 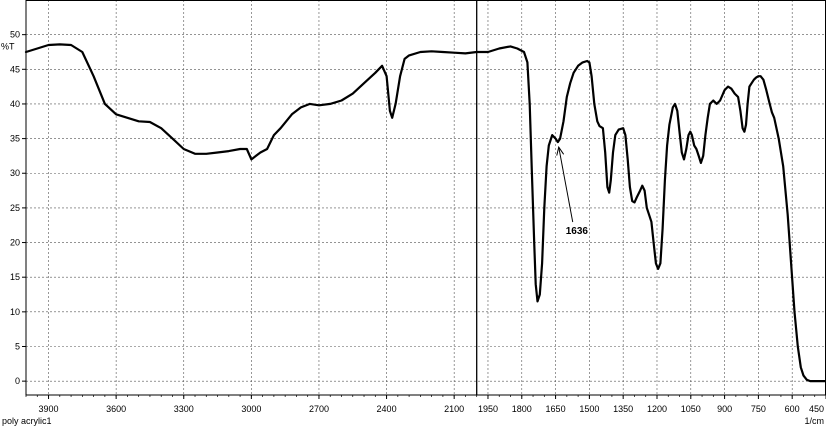 I want to click on x-tick-label: 3600, so click(x=116, y=409).